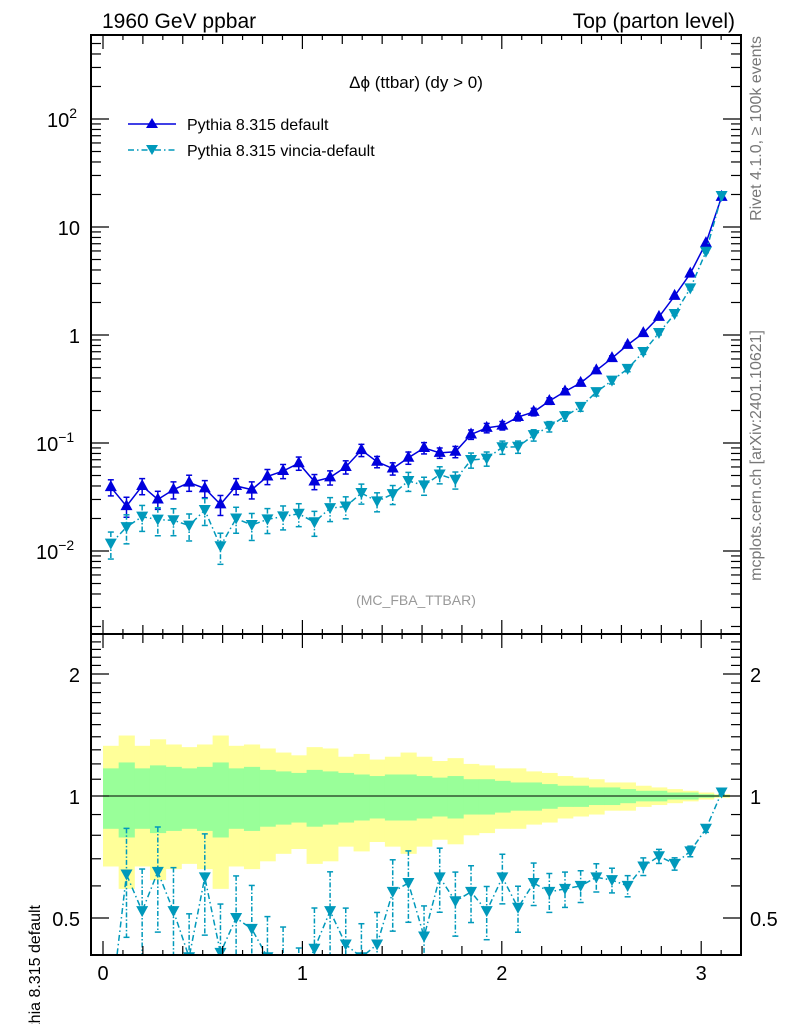 This screenshot has height=1024, width=786. I want to click on legend-item-vincia: Pythia 8.315 vincia-default, so click(251, 151).